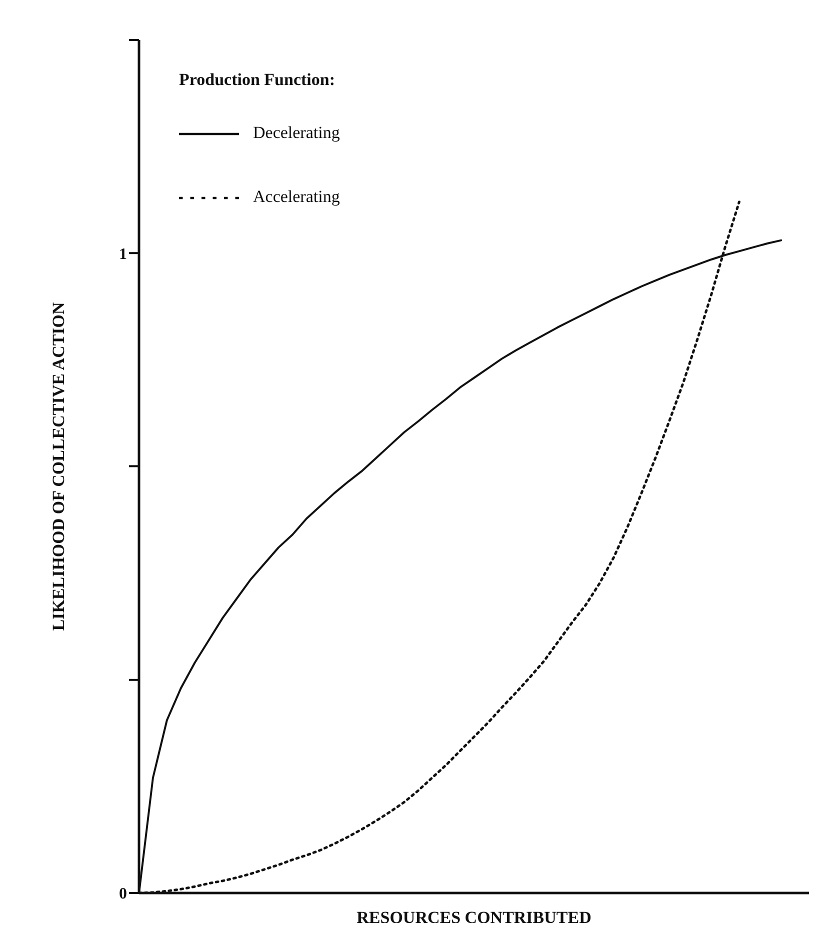 The width and height of the screenshot is (834, 938). Describe the element at coordinates (257, 80) in the screenshot. I see `legend-title: Production Function:` at that location.